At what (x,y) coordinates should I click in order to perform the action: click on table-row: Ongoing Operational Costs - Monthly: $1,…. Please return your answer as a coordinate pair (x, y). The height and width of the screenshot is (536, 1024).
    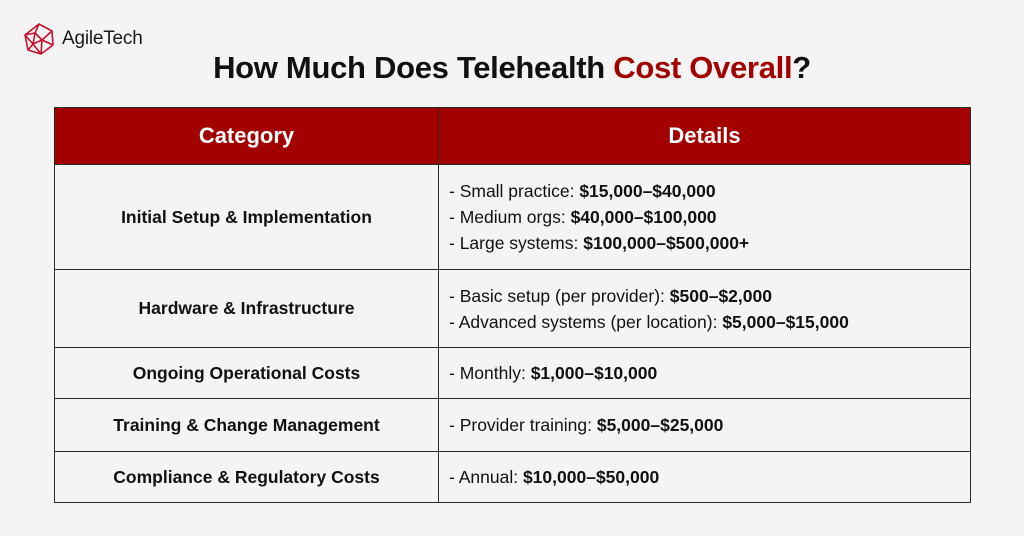
    Looking at the image, I should click on (512, 373).